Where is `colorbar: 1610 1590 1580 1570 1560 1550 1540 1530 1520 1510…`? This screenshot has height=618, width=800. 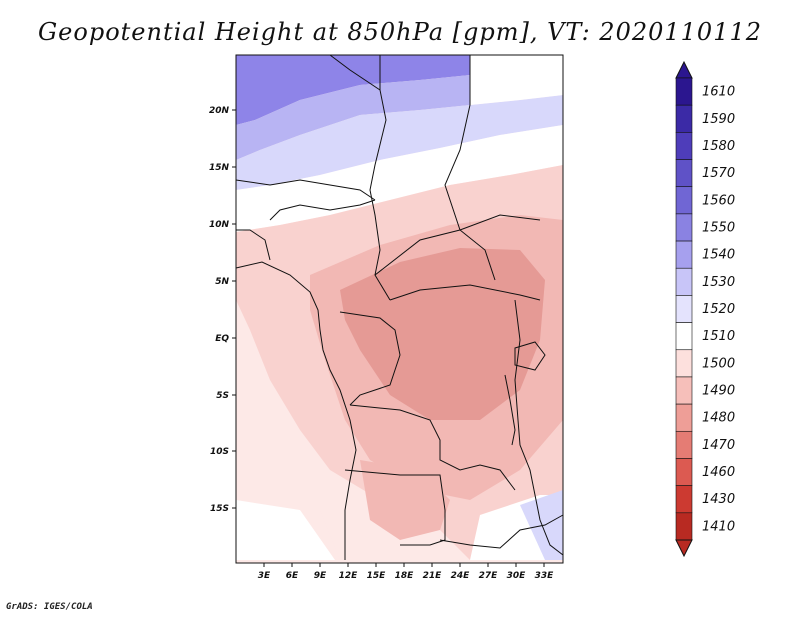
colorbar: 1610 1590 1580 1570 1560 1550 1540 1530 1520 1510… is located at coordinates (705, 309).